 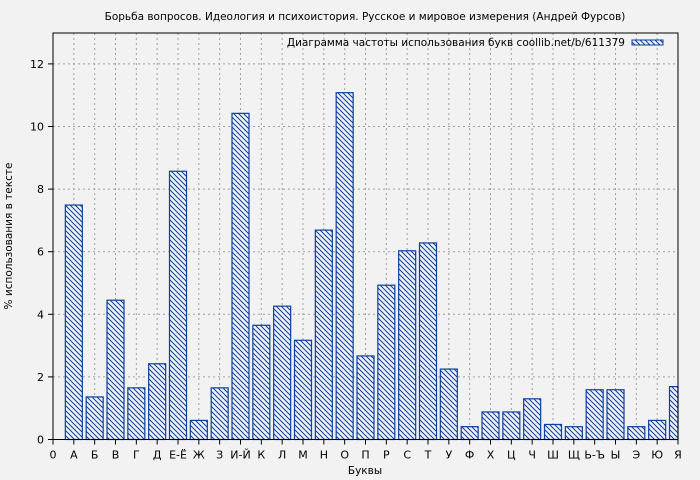 What do you see at coordinates (407, 455) in the screenshot?
I see `x-tick-label: С` at bounding box center [407, 455].